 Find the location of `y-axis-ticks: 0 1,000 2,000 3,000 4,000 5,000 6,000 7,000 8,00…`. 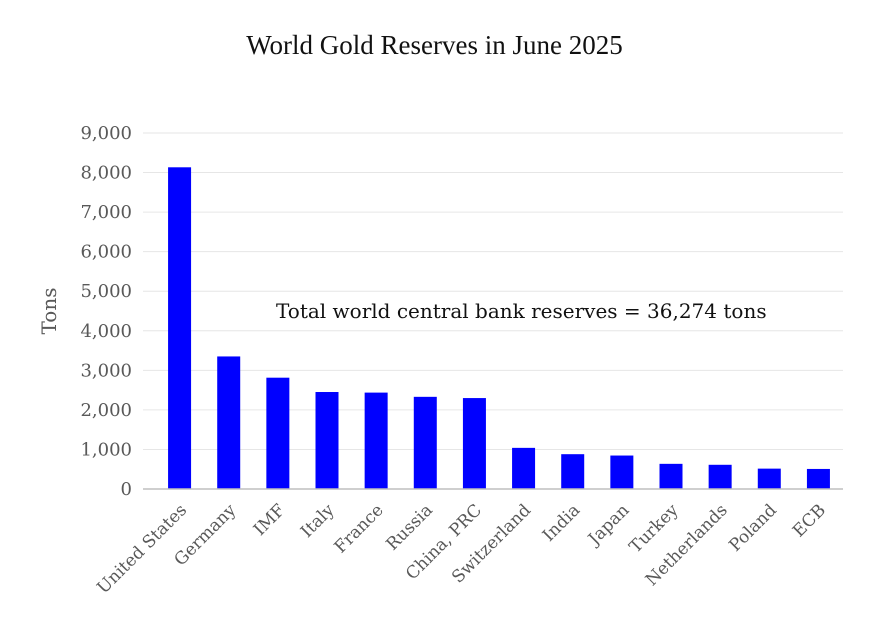

y-axis-ticks: 0 1,000 2,000 3,000 4,000 5,000 6,000 7,000 8,00… is located at coordinates (106, 311).